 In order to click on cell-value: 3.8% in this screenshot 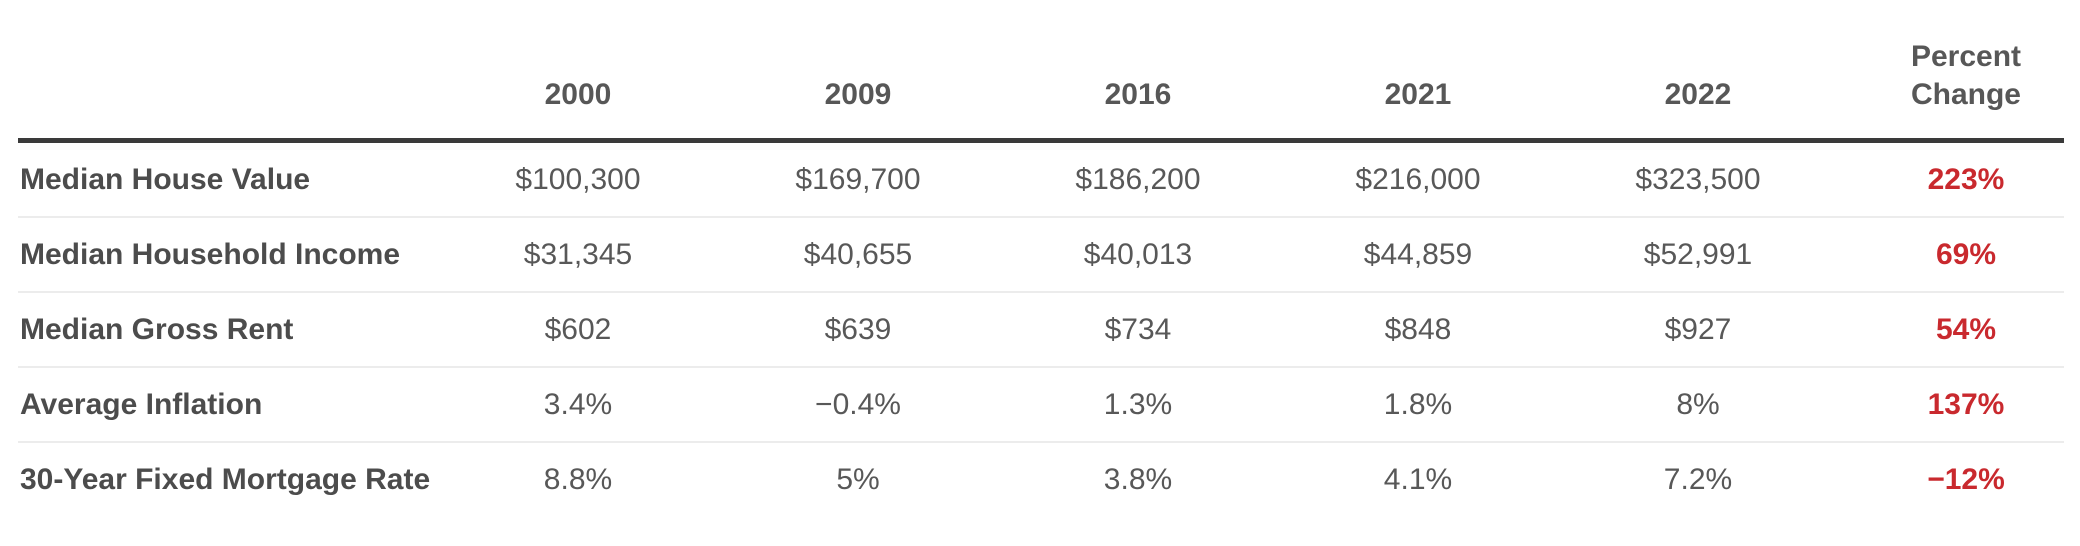, I will do `click(1138, 479)`.